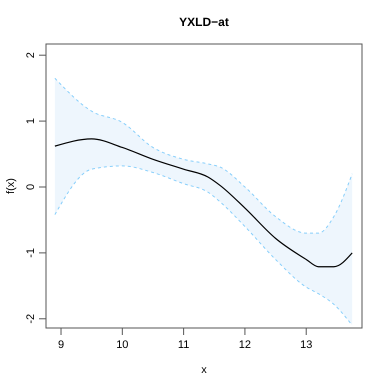  What do you see at coordinates (31, 121) in the screenshot?
I see `y-tick-label: 1` at bounding box center [31, 121].